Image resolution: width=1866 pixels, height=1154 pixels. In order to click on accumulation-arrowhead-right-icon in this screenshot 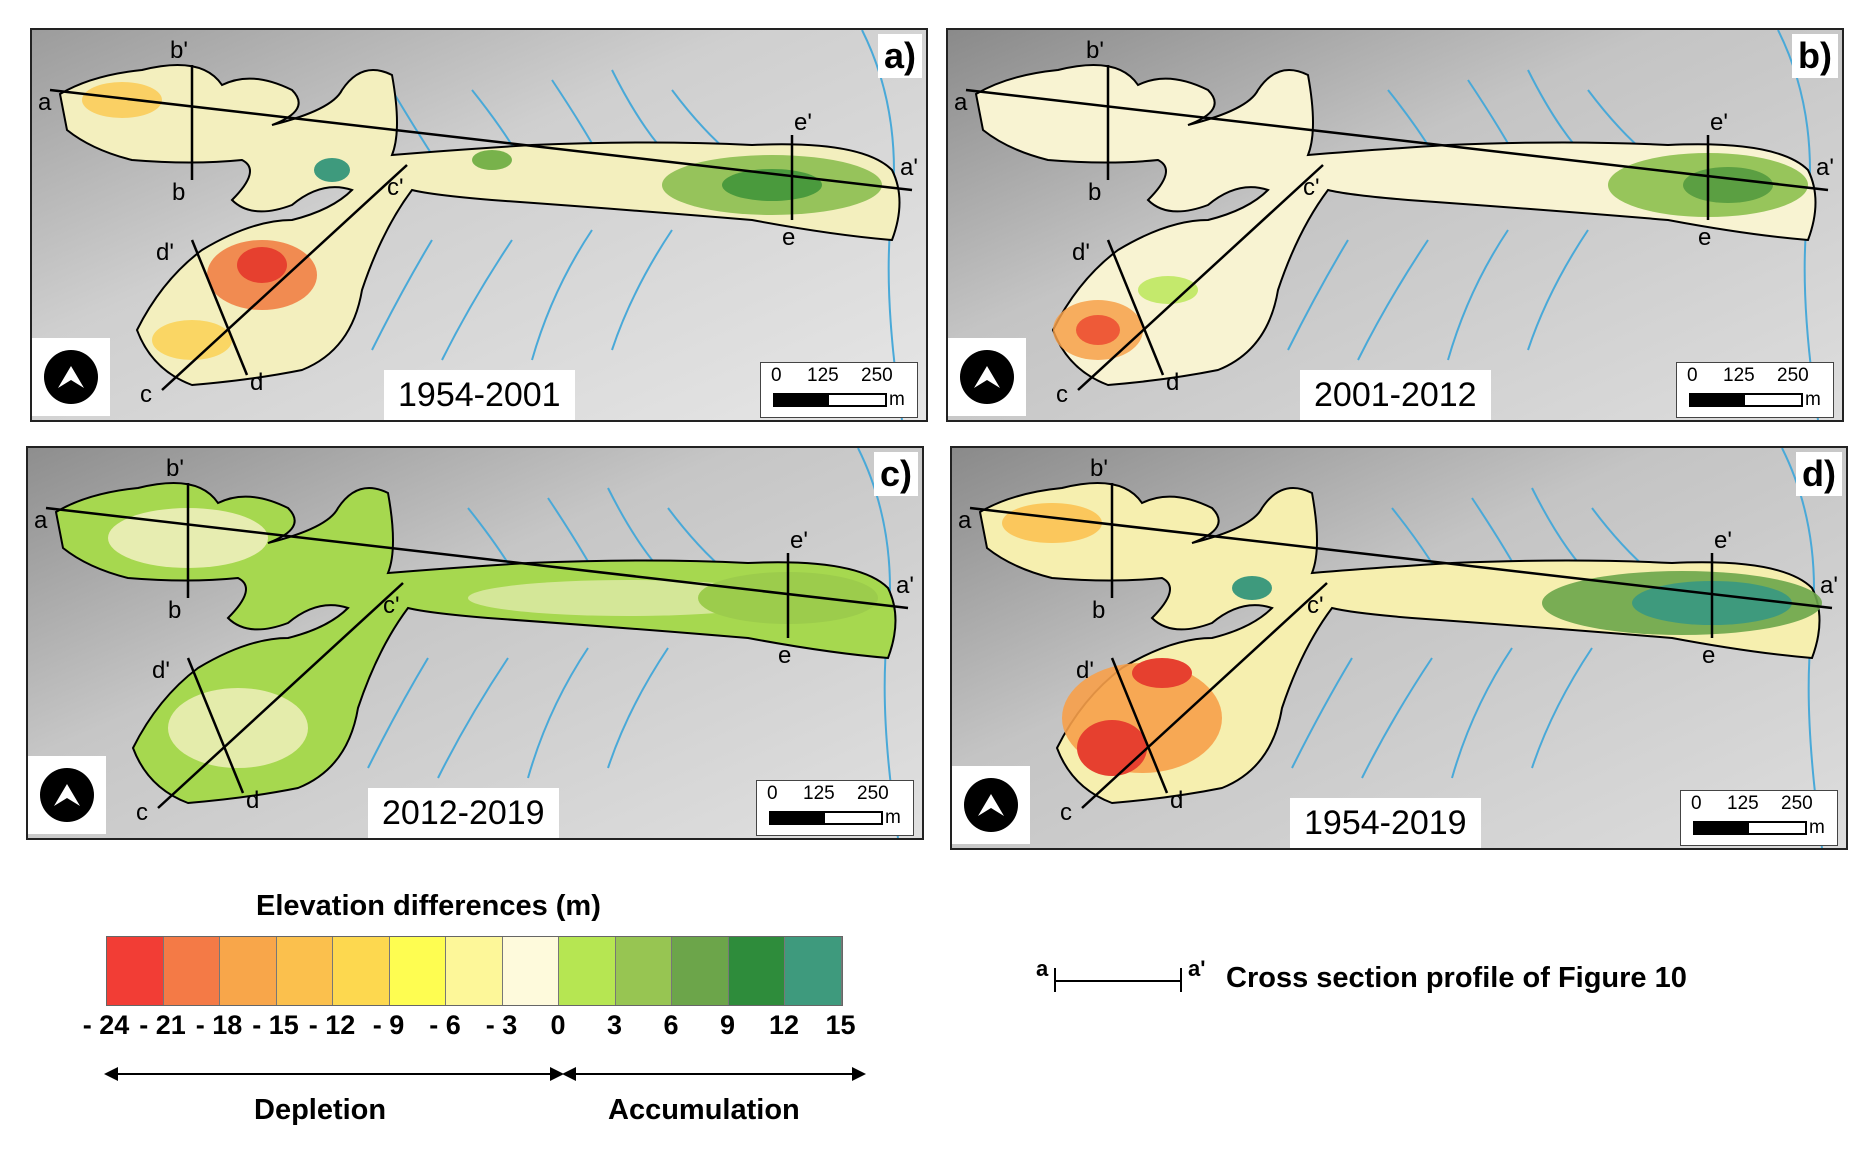, I will do `click(859, 1074)`.